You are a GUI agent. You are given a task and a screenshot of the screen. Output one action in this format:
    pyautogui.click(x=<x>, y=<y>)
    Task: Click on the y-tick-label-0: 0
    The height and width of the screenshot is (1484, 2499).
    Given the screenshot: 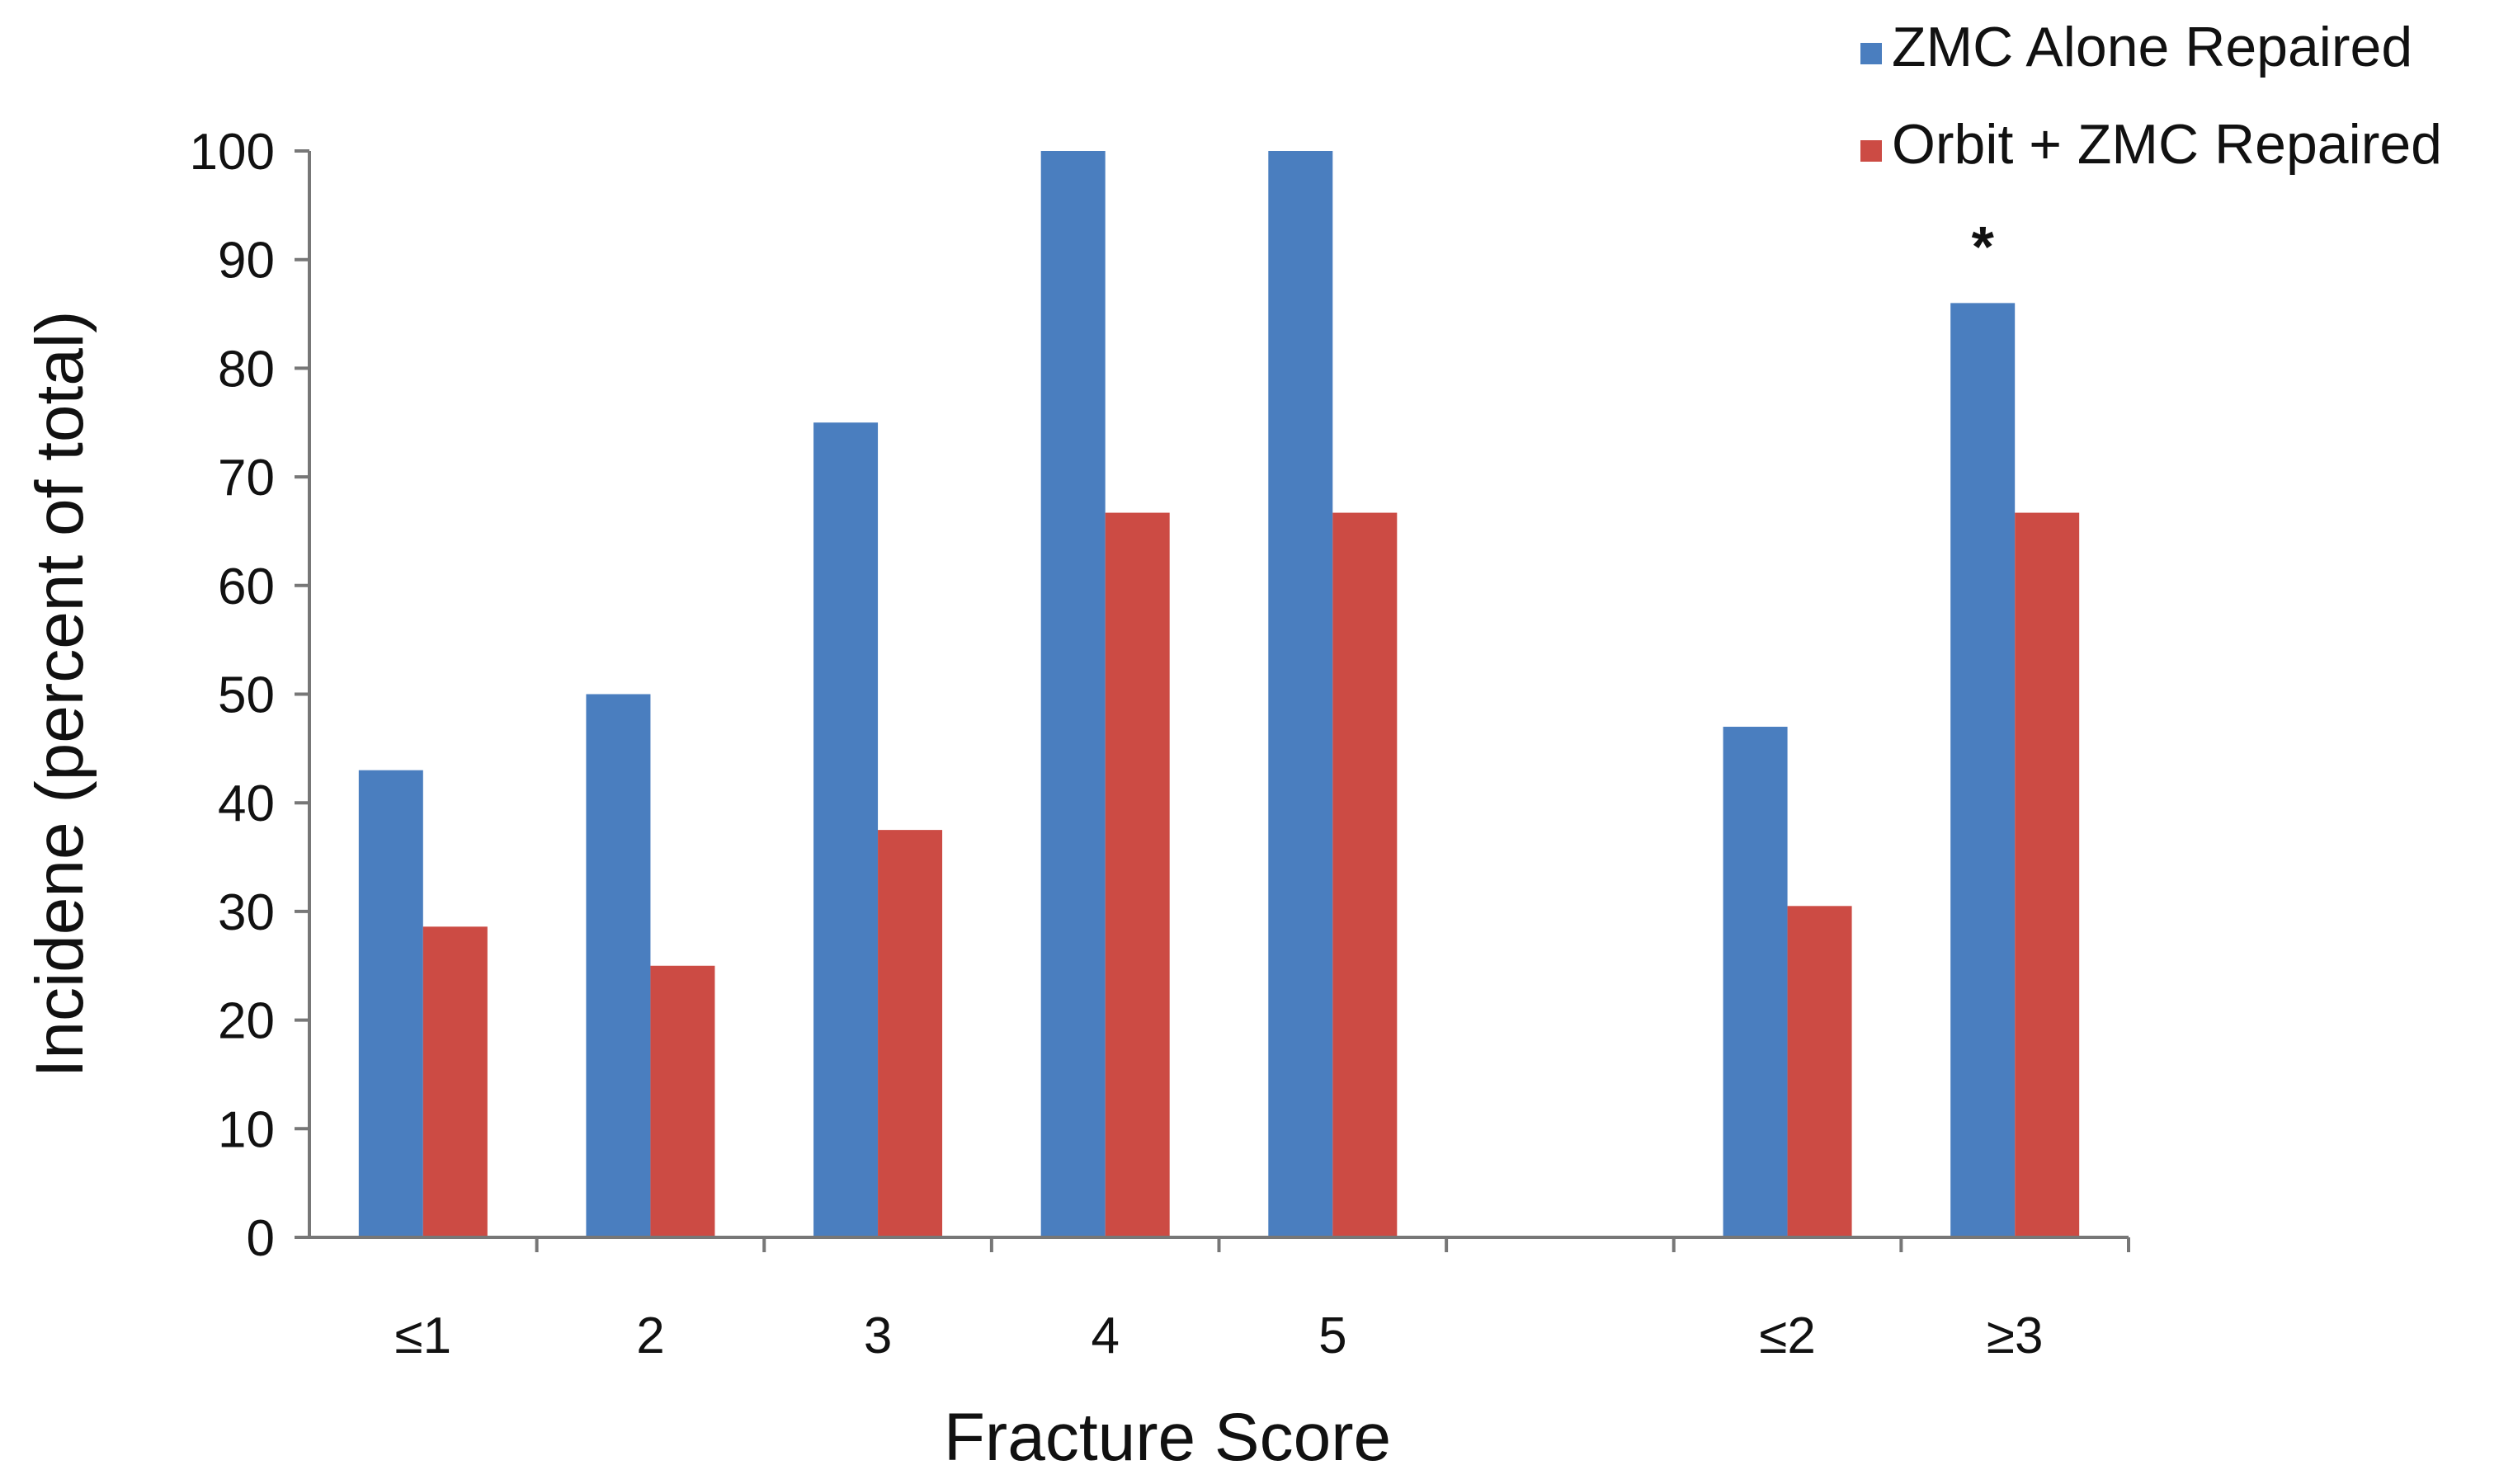 What is the action you would take?
    pyautogui.click(x=261, y=1238)
    